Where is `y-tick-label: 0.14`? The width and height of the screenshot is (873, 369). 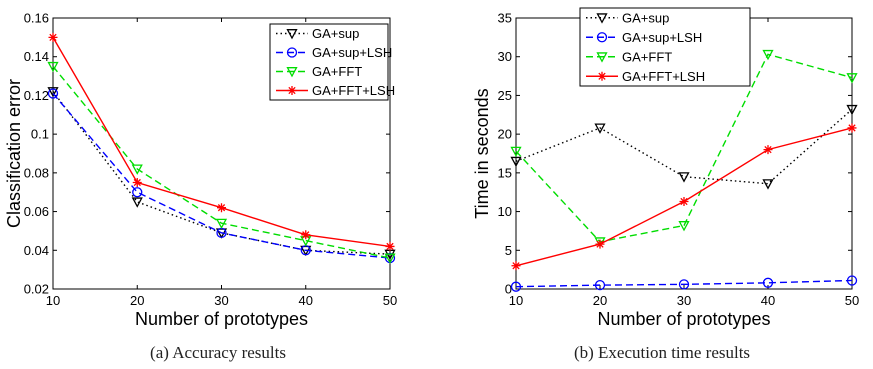 y-tick-label: 0.14 is located at coordinates (36, 56).